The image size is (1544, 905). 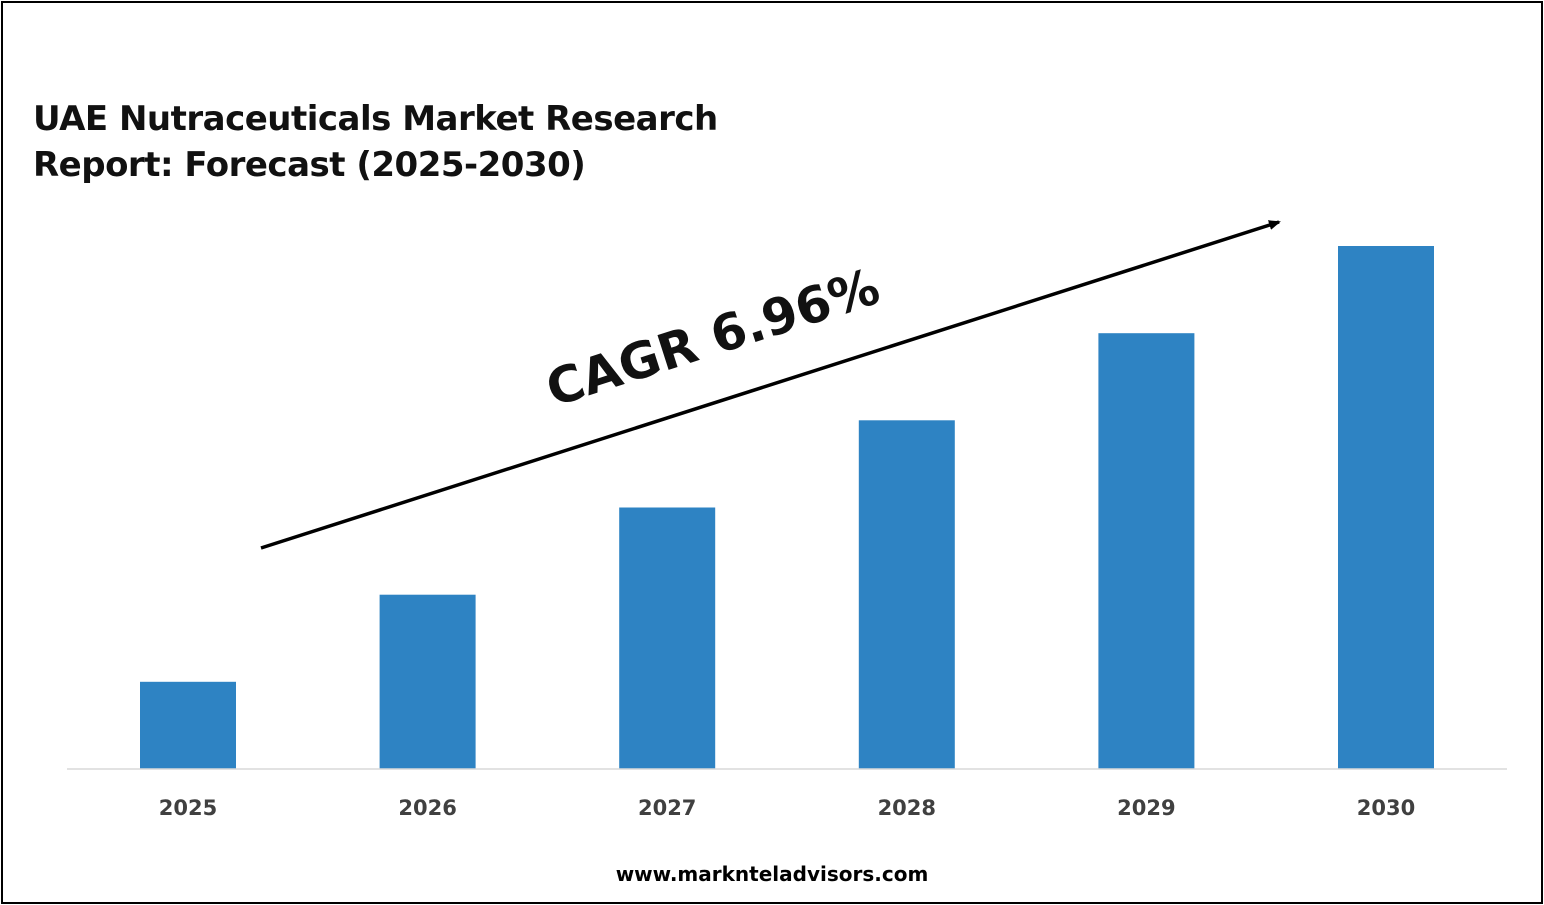 I want to click on bar-2027, so click(x=667, y=638).